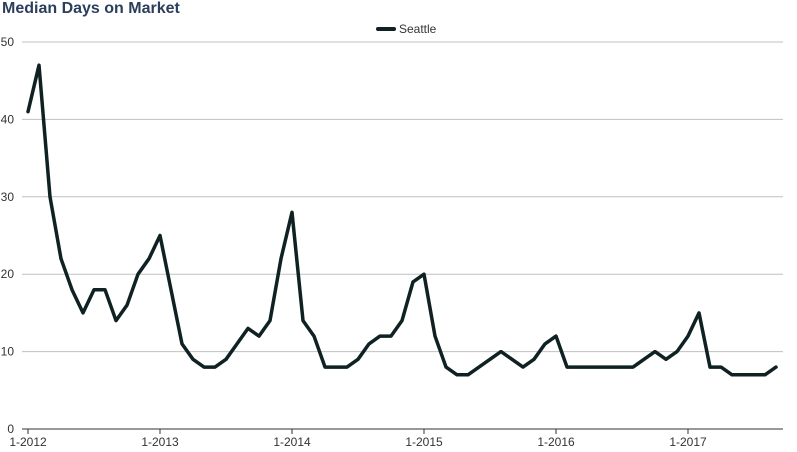  What do you see at coordinates (160, 442) in the screenshot?
I see `x-tick-label: 1-2013` at bounding box center [160, 442].